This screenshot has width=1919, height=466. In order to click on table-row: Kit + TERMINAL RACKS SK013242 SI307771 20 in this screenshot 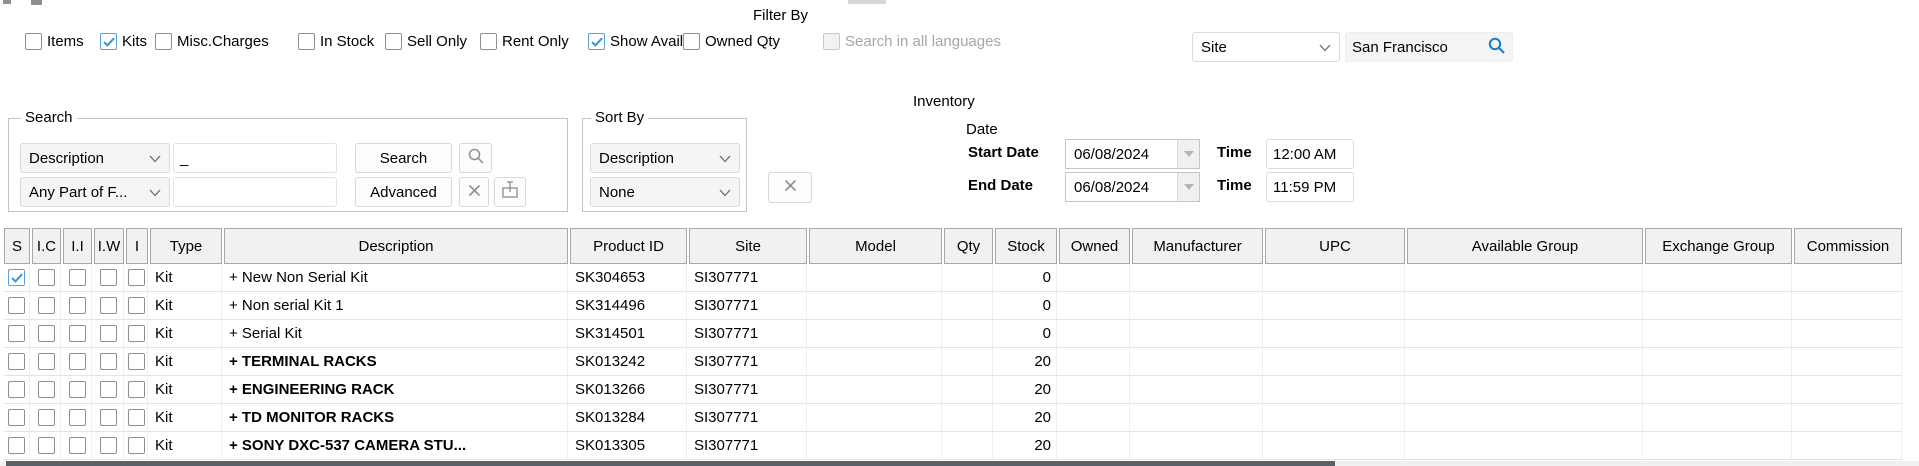, I will do `click(953, 362)`.